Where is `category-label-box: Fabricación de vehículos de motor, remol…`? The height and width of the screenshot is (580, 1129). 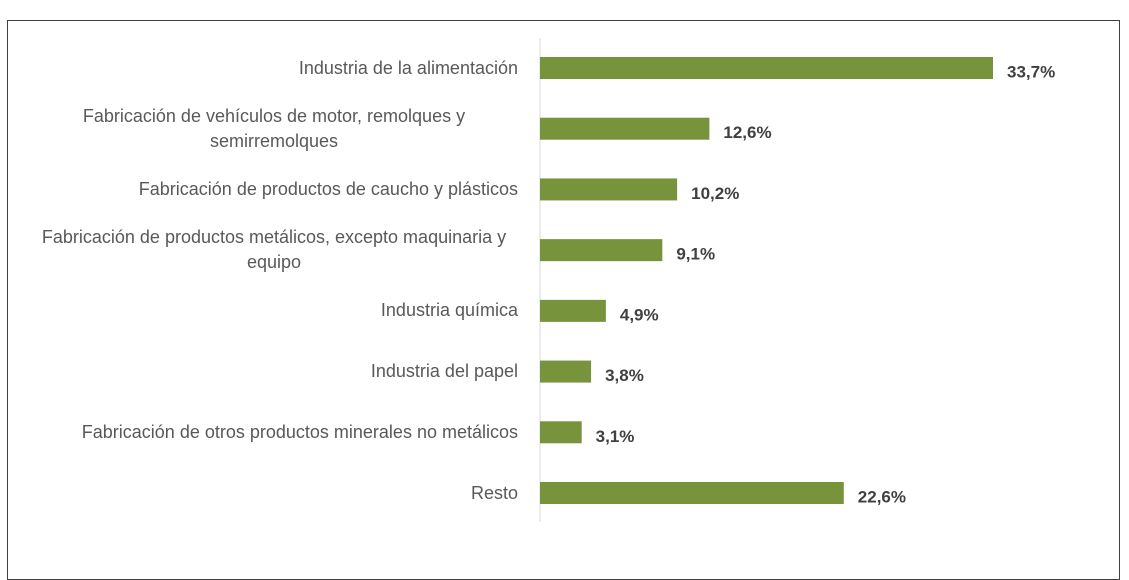 category-label-box: Fabricación de vehículos de motor, remol… is located at coordinates (274, 129).